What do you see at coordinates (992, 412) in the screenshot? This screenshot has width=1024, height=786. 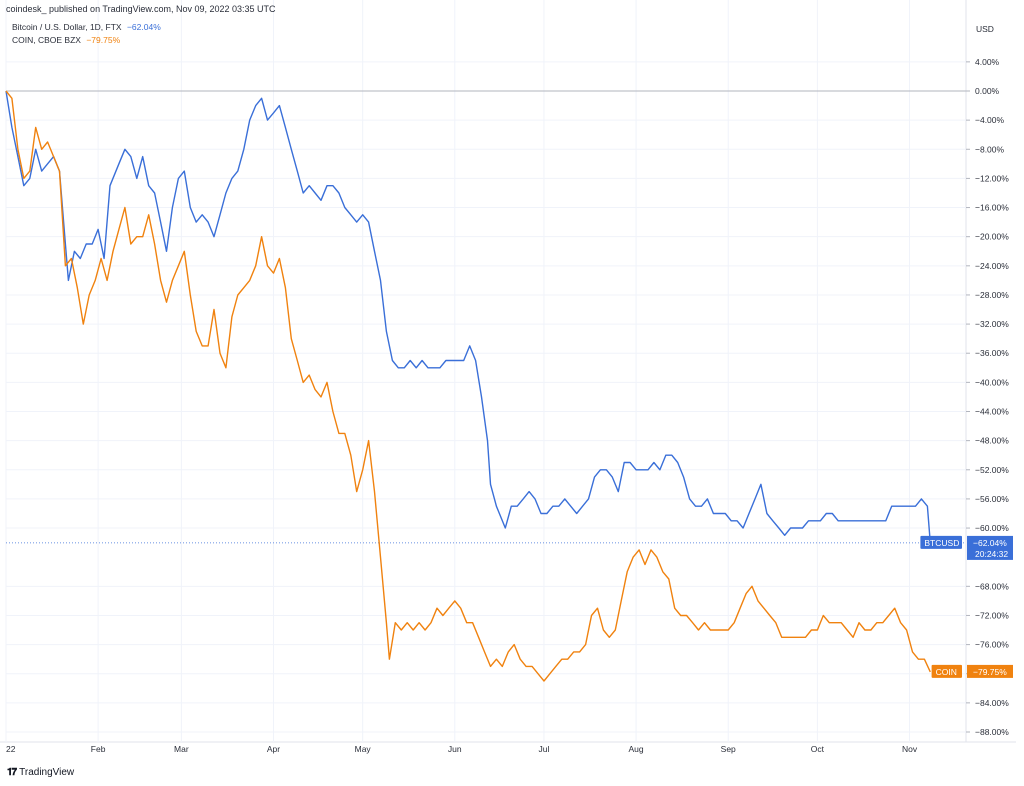 I see `y-tick-label: −44.00%` at bounding box center [992, 412].